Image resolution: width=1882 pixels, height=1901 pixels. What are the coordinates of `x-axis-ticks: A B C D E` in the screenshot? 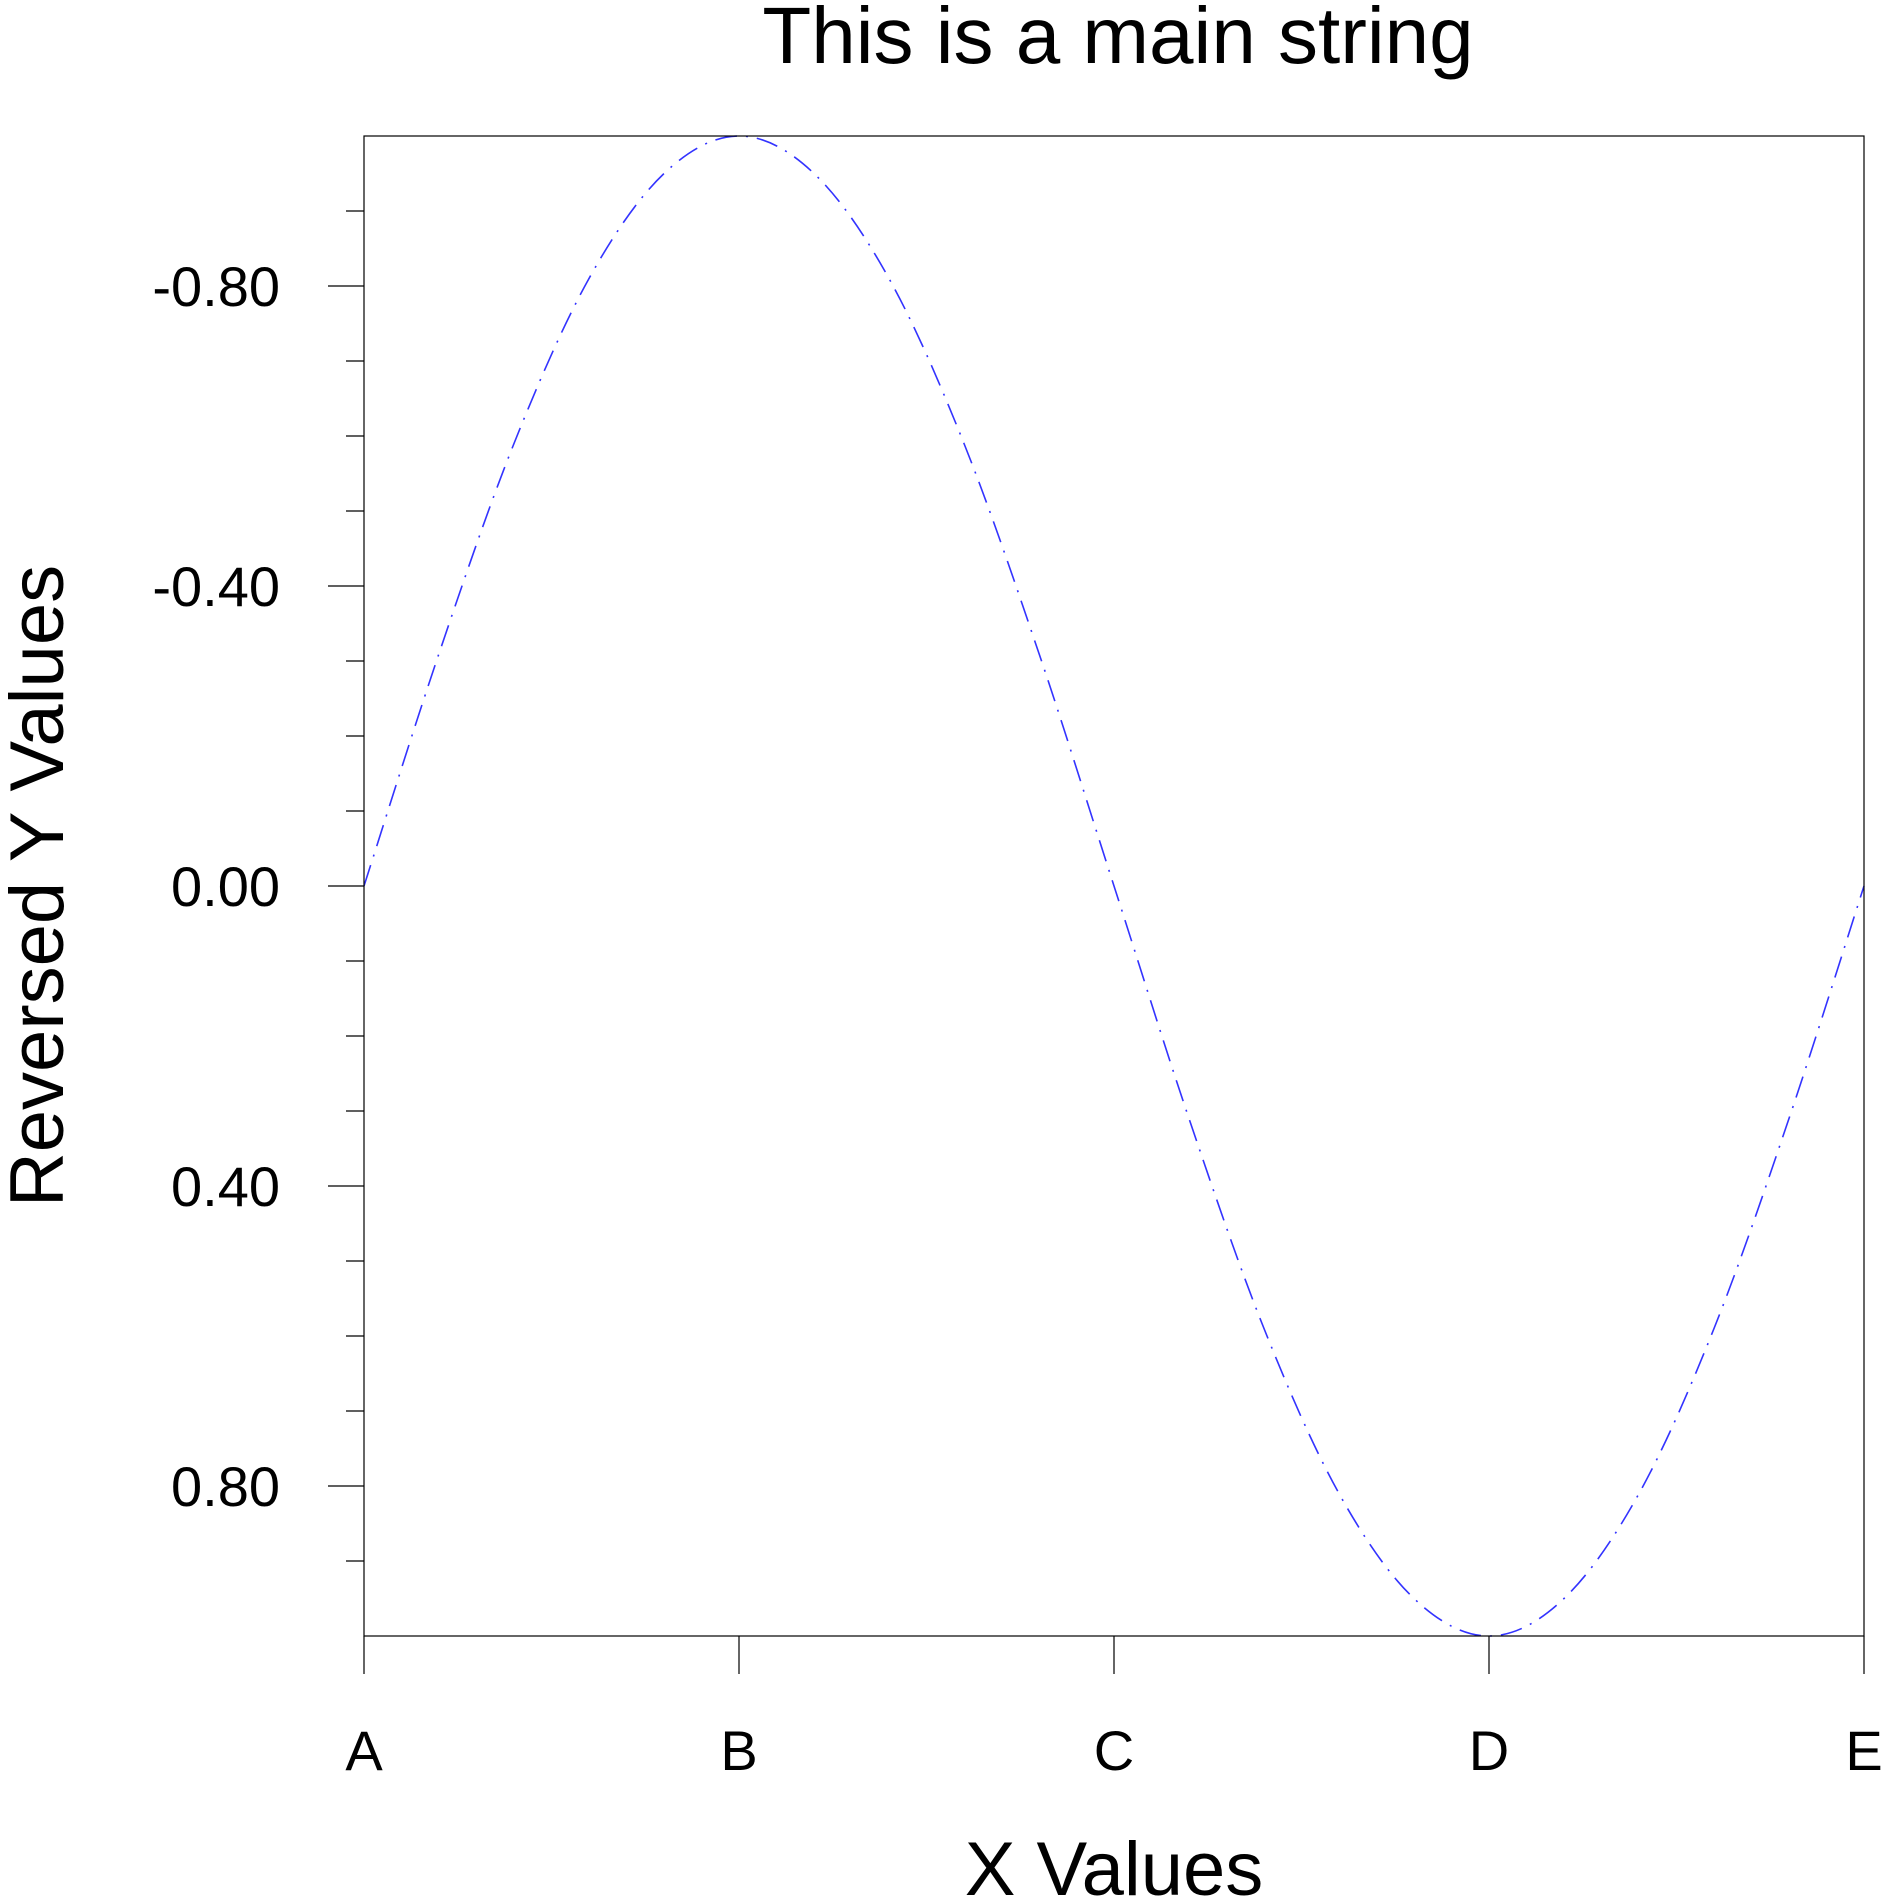 It's located at (1113, 1709).